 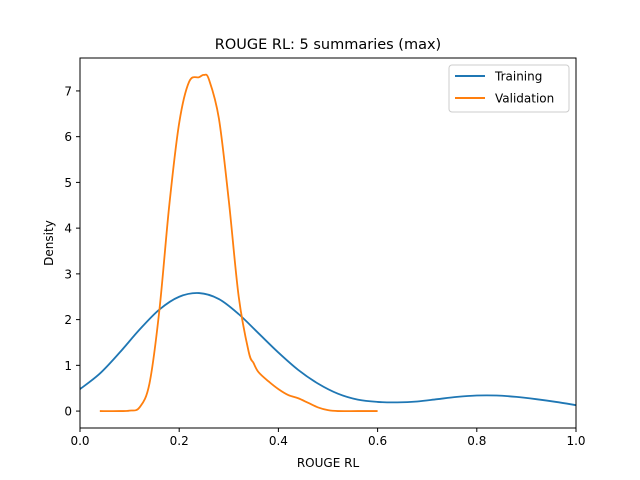 What do you see at coordinates (68, 91) in the screenshot?
I see `y-tick-label: 7` at bounding box center [68, 91].